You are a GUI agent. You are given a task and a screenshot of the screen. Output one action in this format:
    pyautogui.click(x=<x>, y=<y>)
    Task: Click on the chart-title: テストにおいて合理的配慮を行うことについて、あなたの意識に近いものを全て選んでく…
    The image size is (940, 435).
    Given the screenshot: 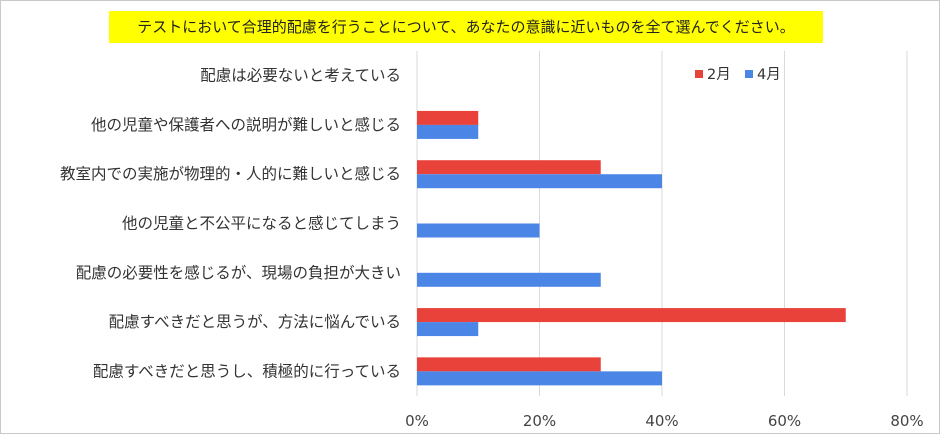 What is the action you would take?
    pyautogui.click(x=466, y=27)
    